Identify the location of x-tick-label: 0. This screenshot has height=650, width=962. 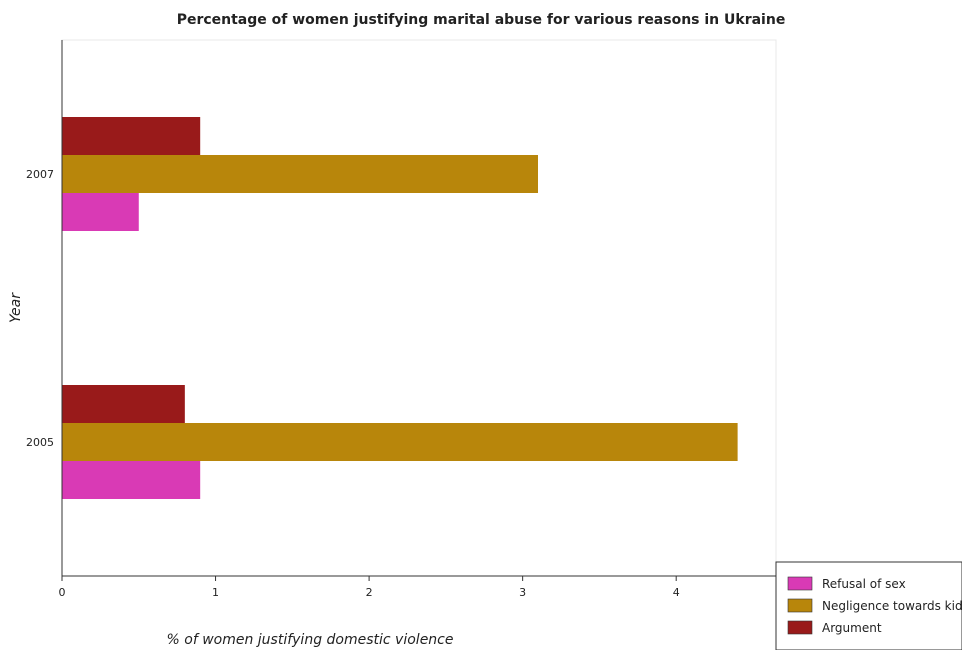
(62, 592).